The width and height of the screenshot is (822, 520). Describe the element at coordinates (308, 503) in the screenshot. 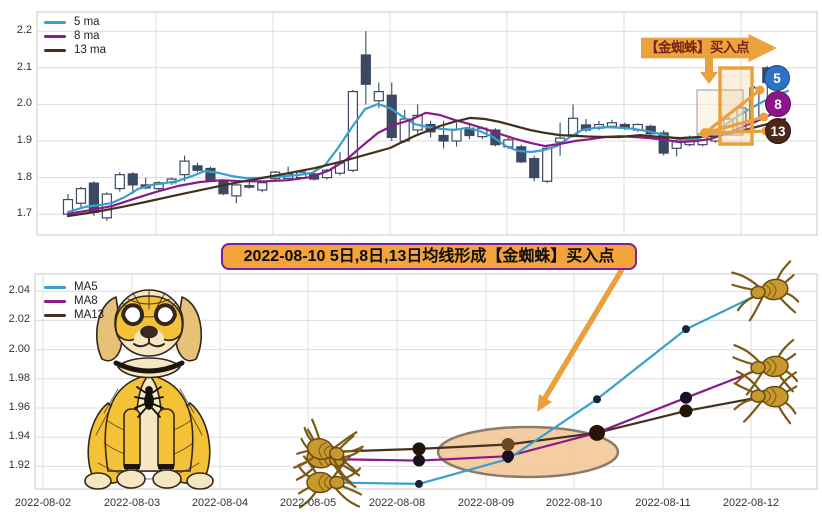

I see `bottom-x-tick-label: 2022-08-05` at that location.